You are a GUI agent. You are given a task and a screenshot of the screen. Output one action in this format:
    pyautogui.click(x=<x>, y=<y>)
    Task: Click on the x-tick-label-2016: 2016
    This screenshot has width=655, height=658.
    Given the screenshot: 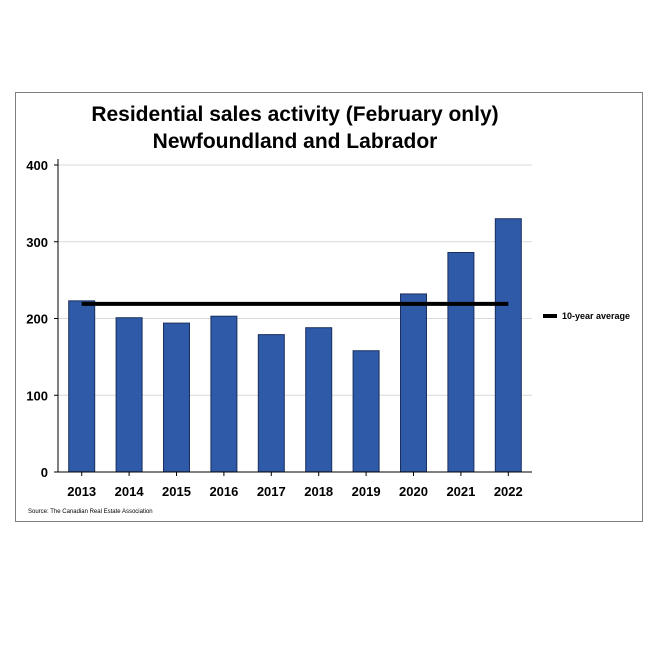 What is the action you would take?
    pyautogui.click(x=223, y=491)
    